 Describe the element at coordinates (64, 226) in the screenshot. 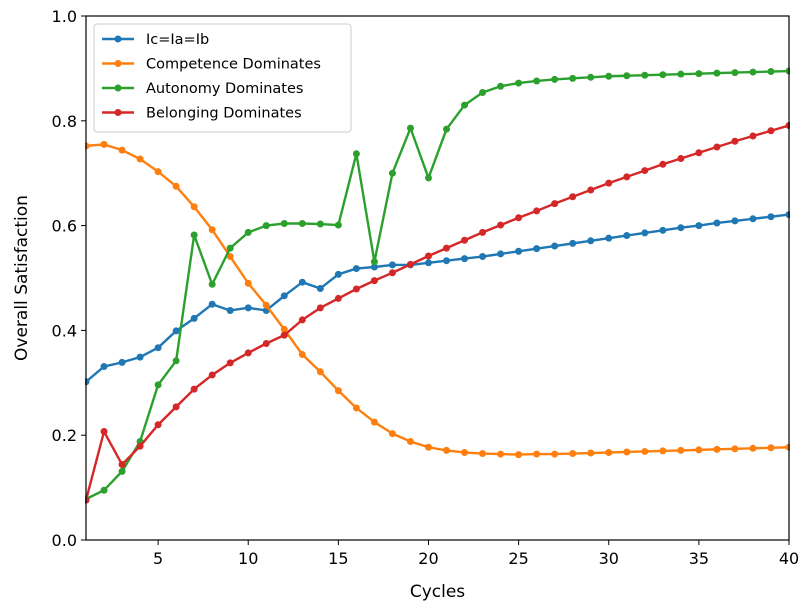

I see `y-tick-label: 0.6` at that location.